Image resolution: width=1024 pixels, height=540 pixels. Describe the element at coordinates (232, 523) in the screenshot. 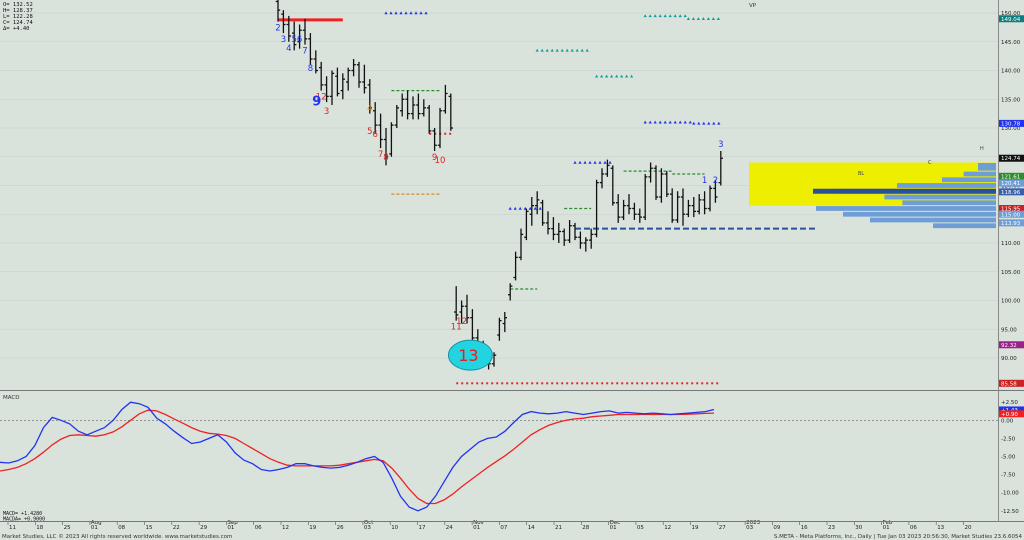

I see `month-label: Sep` at that location.